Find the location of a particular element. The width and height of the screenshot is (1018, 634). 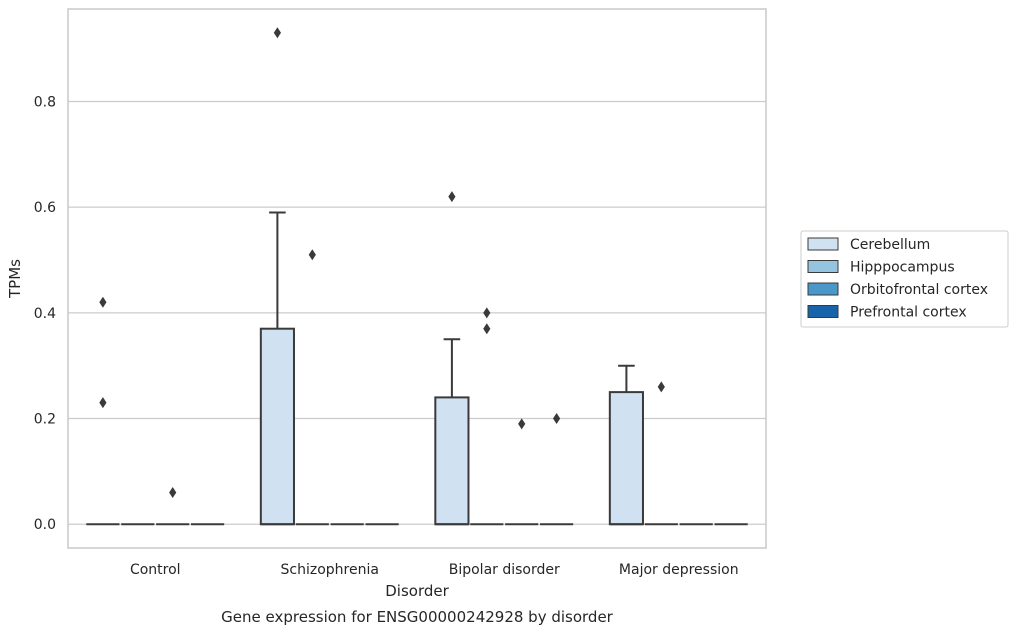

series-orbitofrontal-cortex is located at coordinates (434, 472).